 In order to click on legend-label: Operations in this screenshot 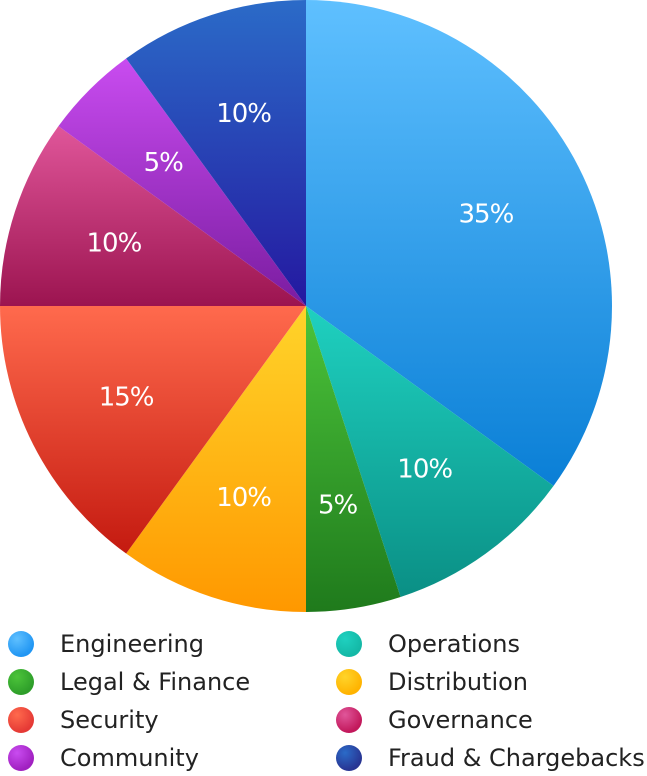, I will do `click(454, 644)`.